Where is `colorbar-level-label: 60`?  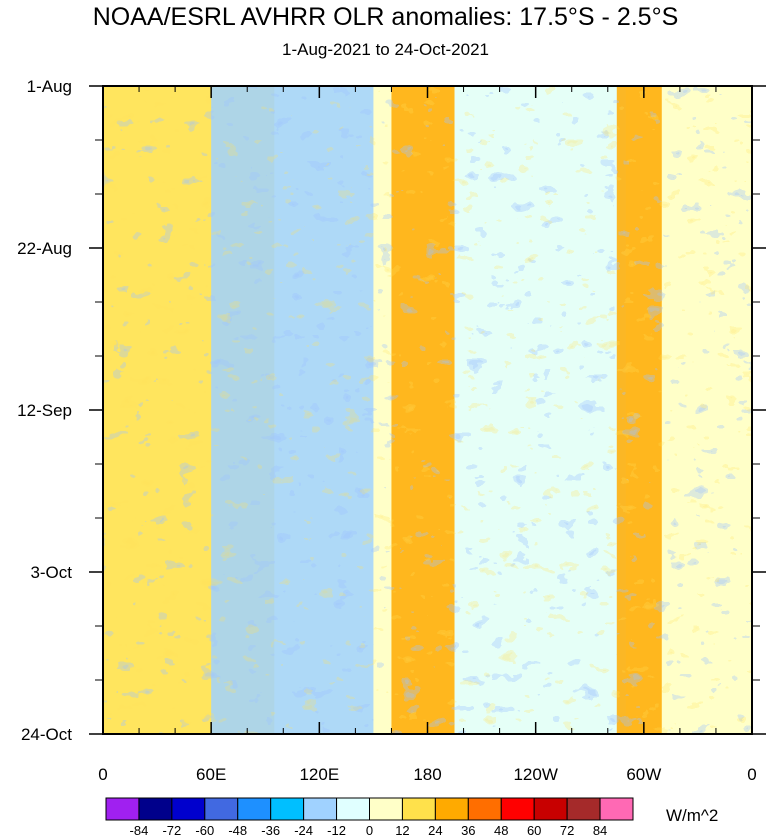
colorbar-level-label: 60 is located at coordinates (534, 829).